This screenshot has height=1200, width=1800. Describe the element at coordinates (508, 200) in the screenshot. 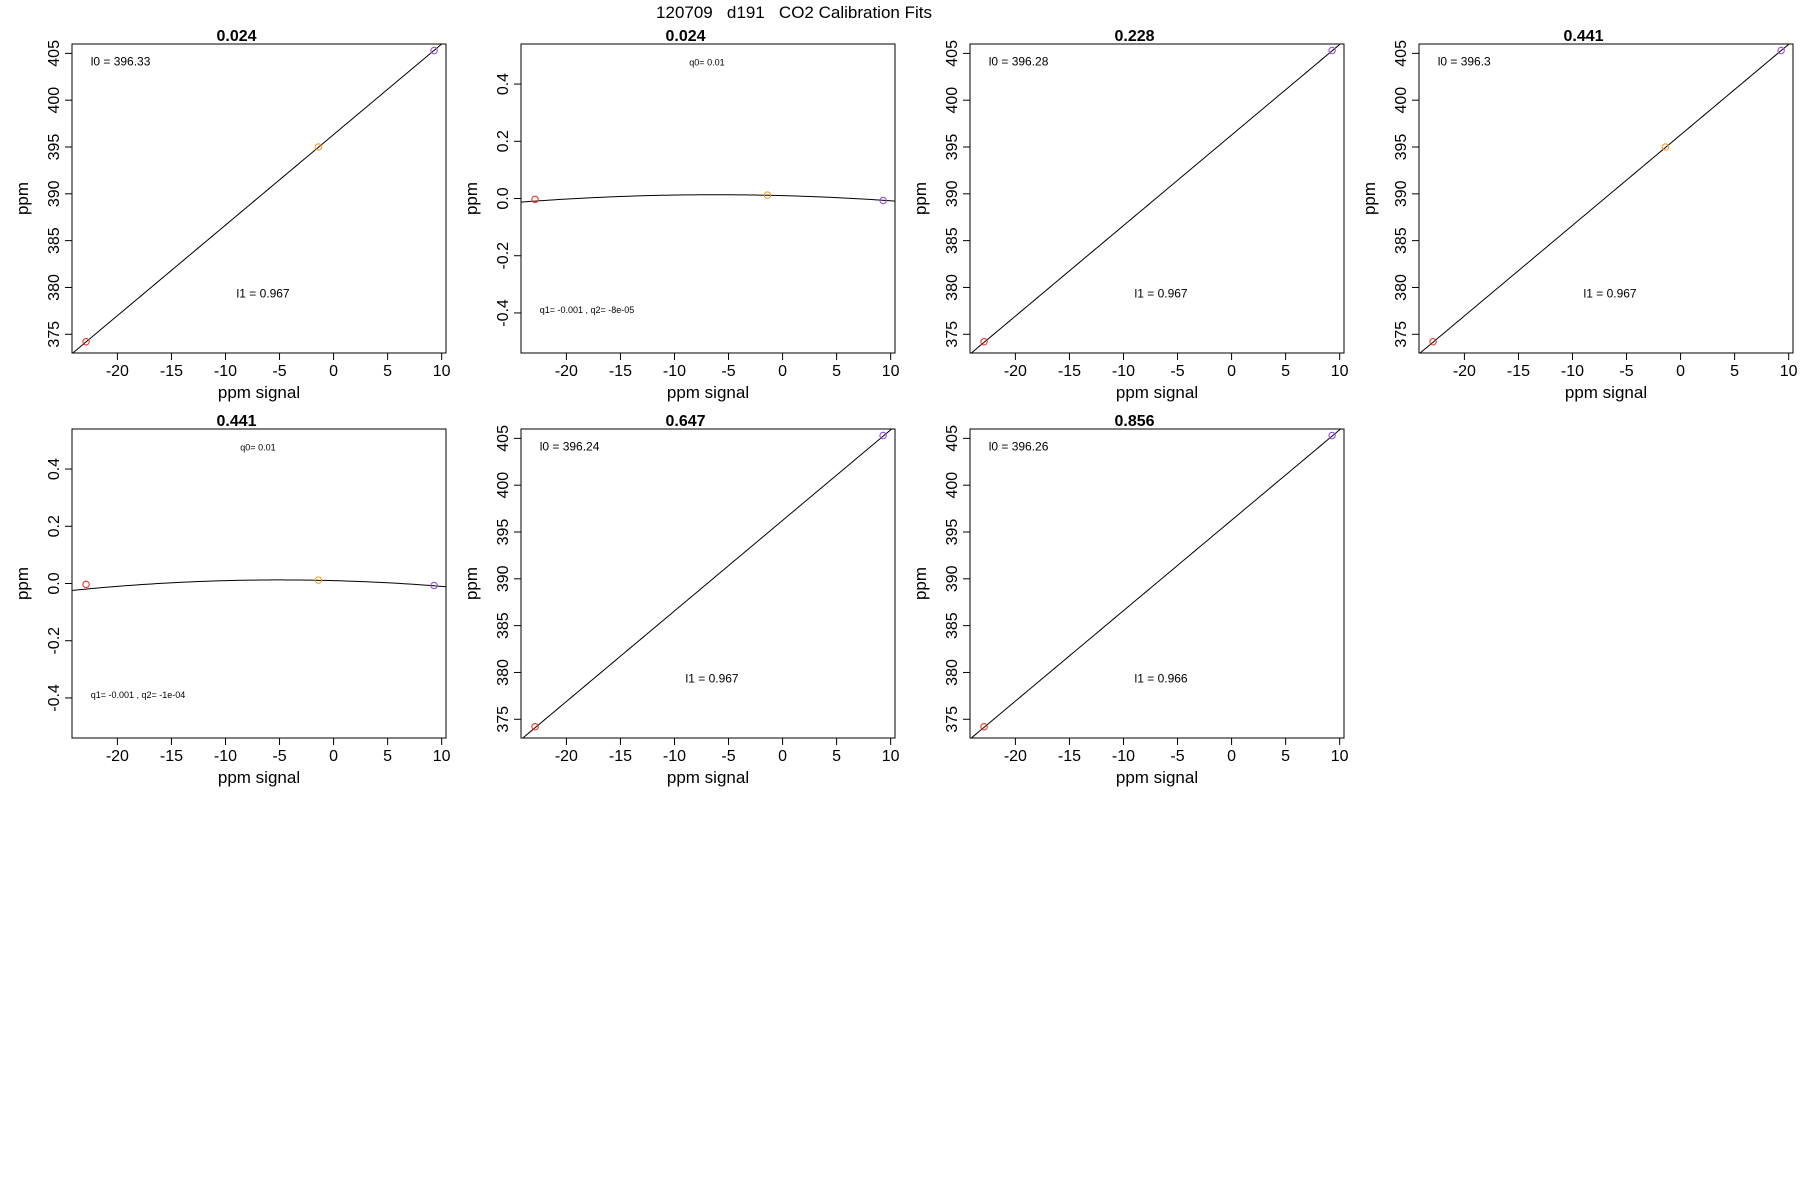

I see `y-axis: -0.4 -0.2 0.0 0.2 0.4` at that location.